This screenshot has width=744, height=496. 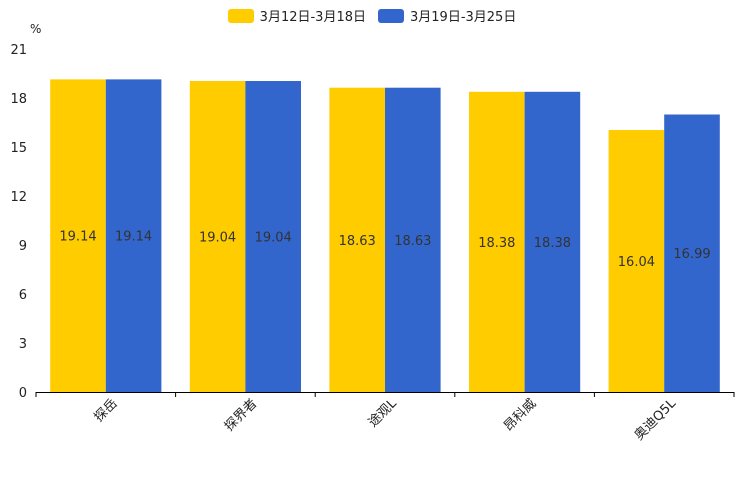 I want to click on legend-item-series-2: 3月19日-3月25日, so click(x=447, y=15).